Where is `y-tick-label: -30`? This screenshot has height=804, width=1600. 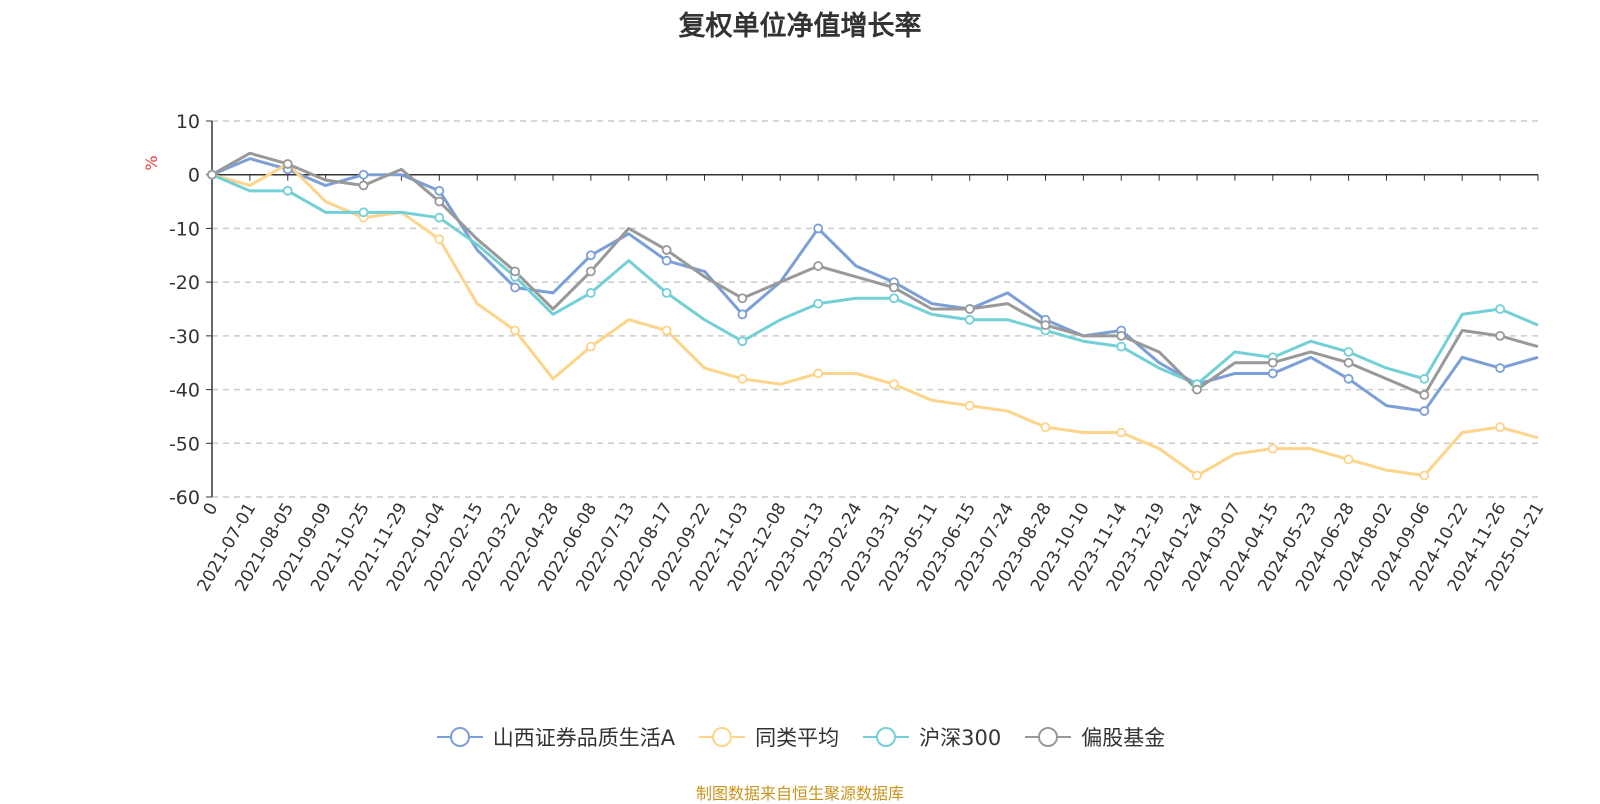
y-tick-label: -30 is located at coordinates (184, 337).